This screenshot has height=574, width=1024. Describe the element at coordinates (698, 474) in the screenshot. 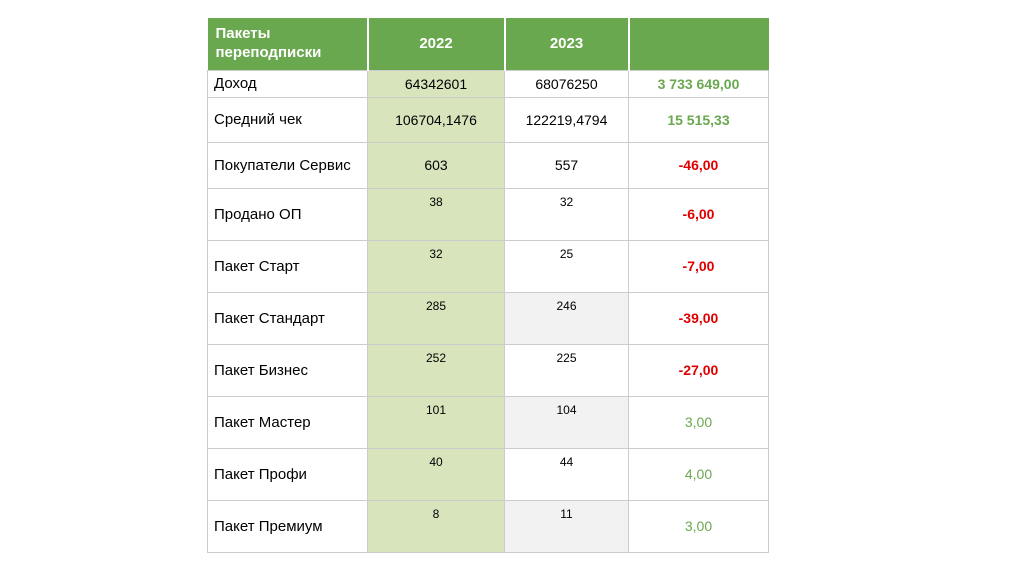

I see `diff-value: 4,00` at that location.